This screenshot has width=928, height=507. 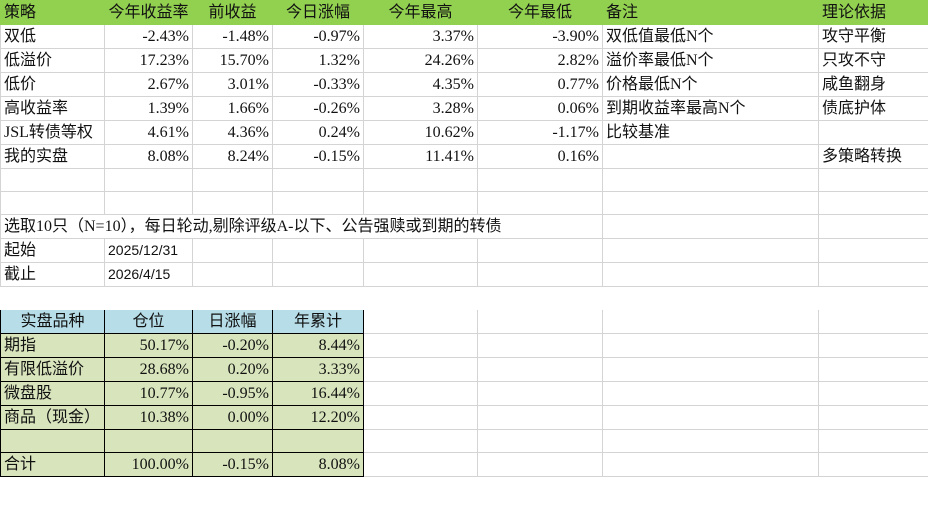 I want to click on column-header: 今年最高, so click(x=420, y=12).